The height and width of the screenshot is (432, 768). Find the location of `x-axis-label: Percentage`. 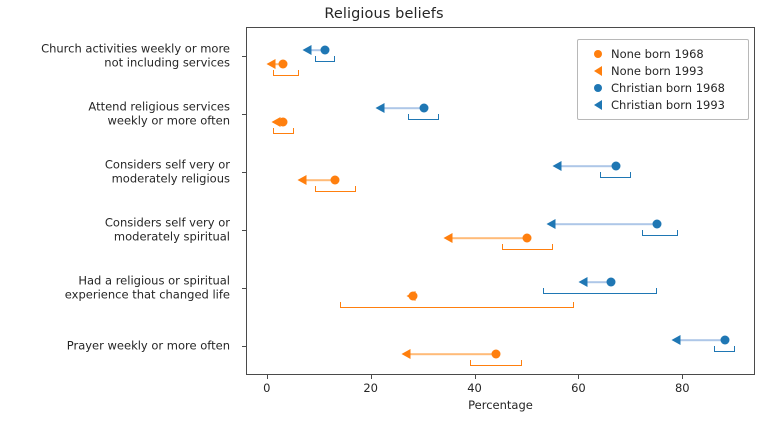

x-axis-label: Percentage is located at coordinates (500, 405).